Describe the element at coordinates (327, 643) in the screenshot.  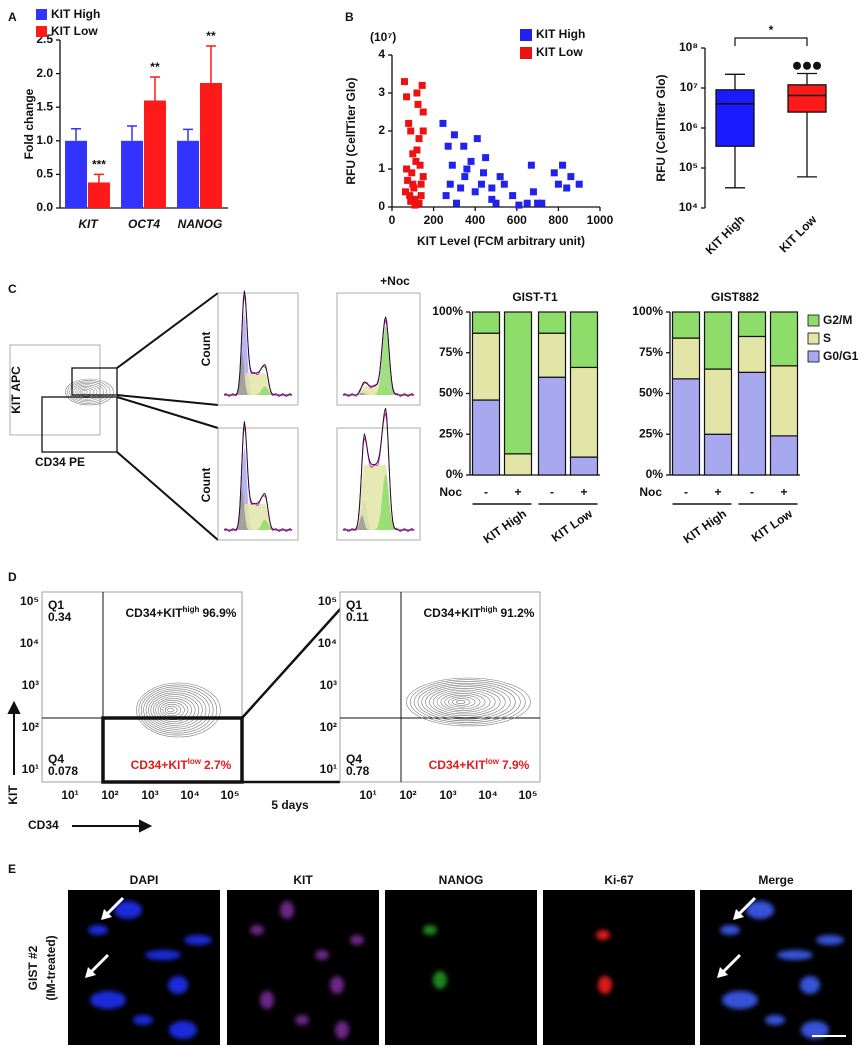
I see `y-tick-label: 10⁴` at that location.